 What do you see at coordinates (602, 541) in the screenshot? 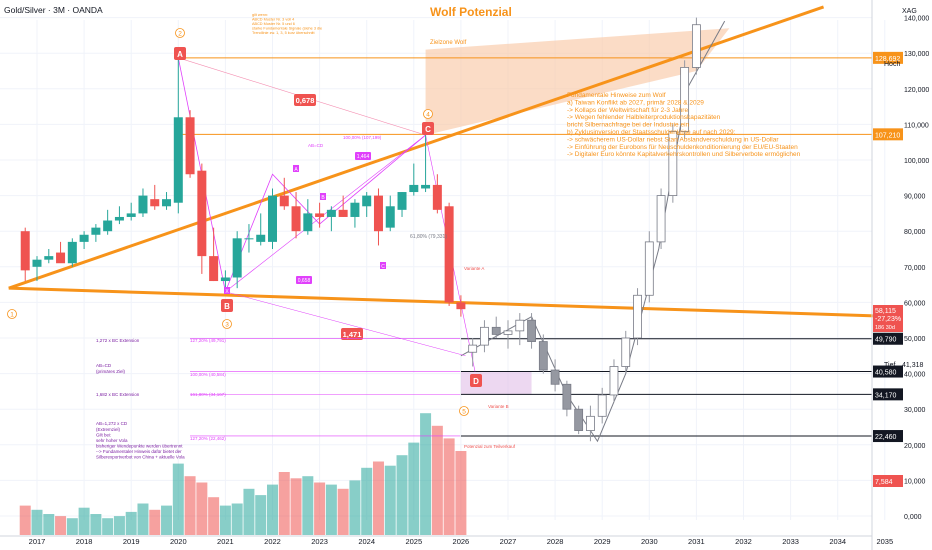
I see `x-tick-label: 2029` at bounding box center [602, 541].